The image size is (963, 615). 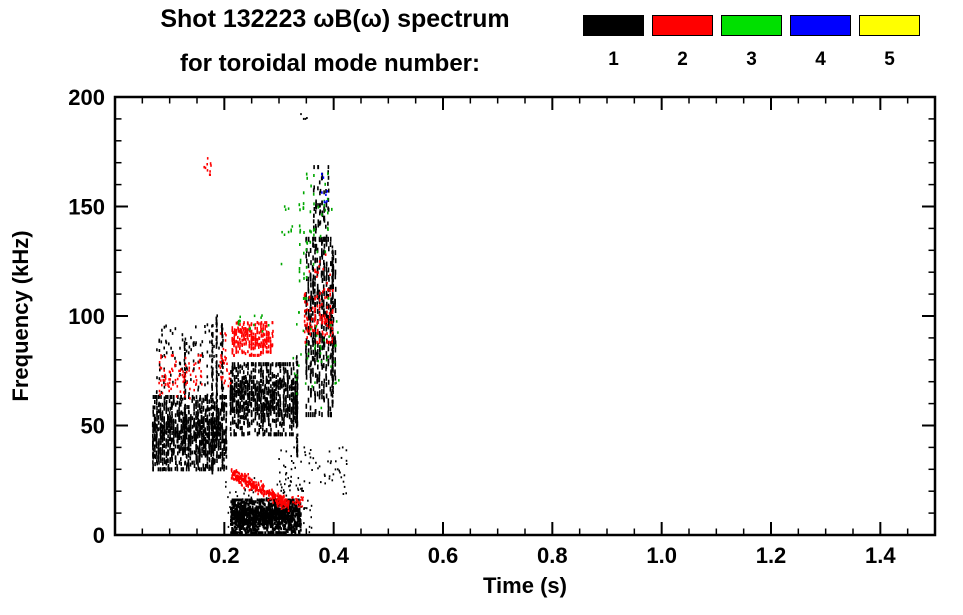 I want to click on x-tick-label: 0.4, so click(x=333, y=555).